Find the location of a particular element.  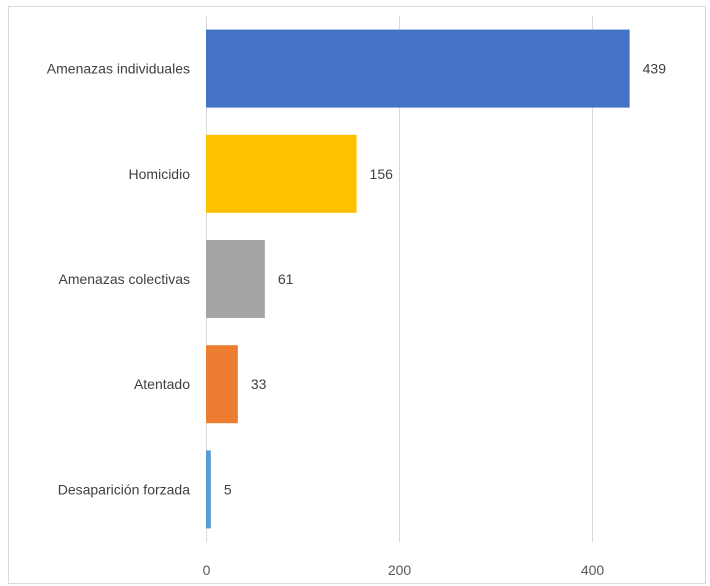

category-label: Desaparición forzada is located at coordinates (124, 489).